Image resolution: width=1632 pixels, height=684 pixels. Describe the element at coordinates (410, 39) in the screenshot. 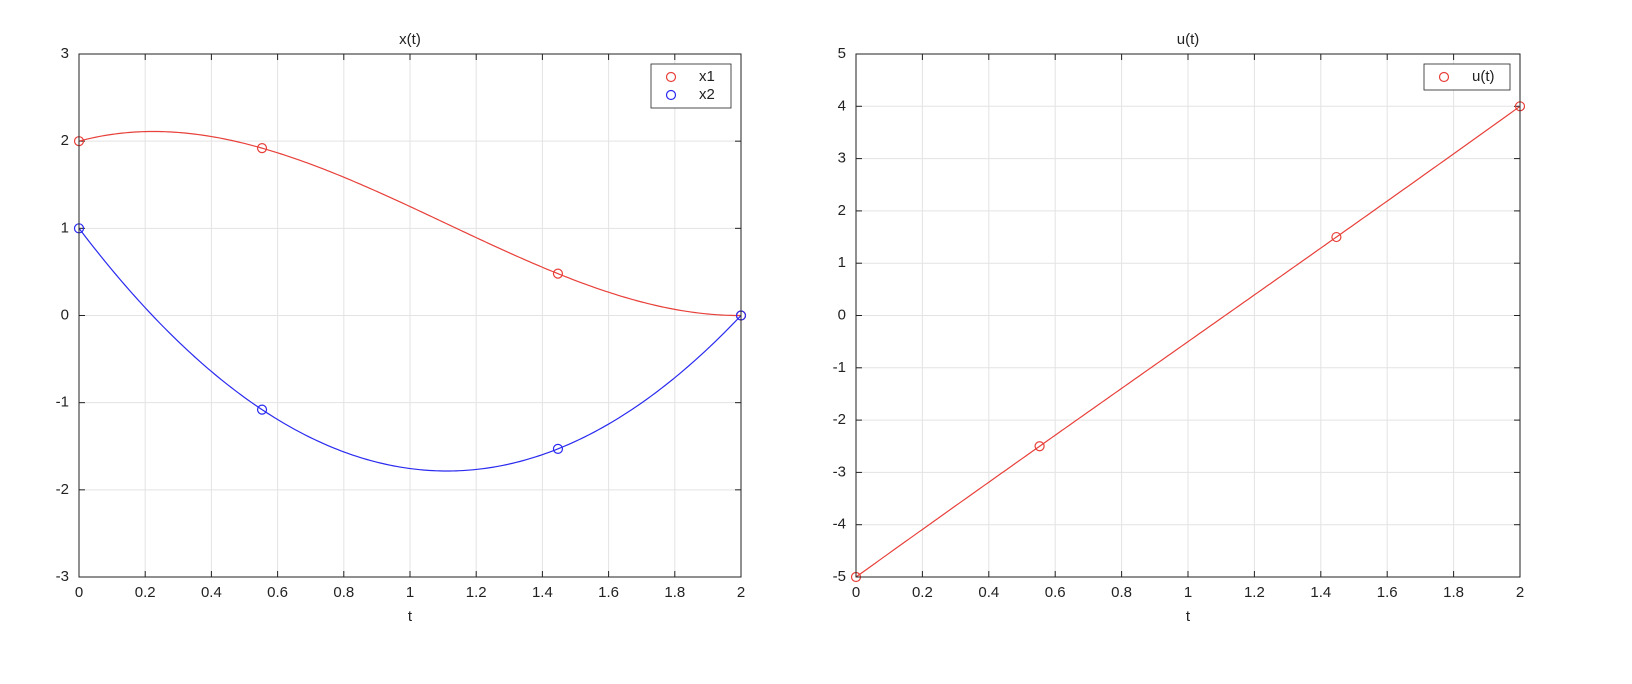

I see `chart-title: x(t)` at that location.